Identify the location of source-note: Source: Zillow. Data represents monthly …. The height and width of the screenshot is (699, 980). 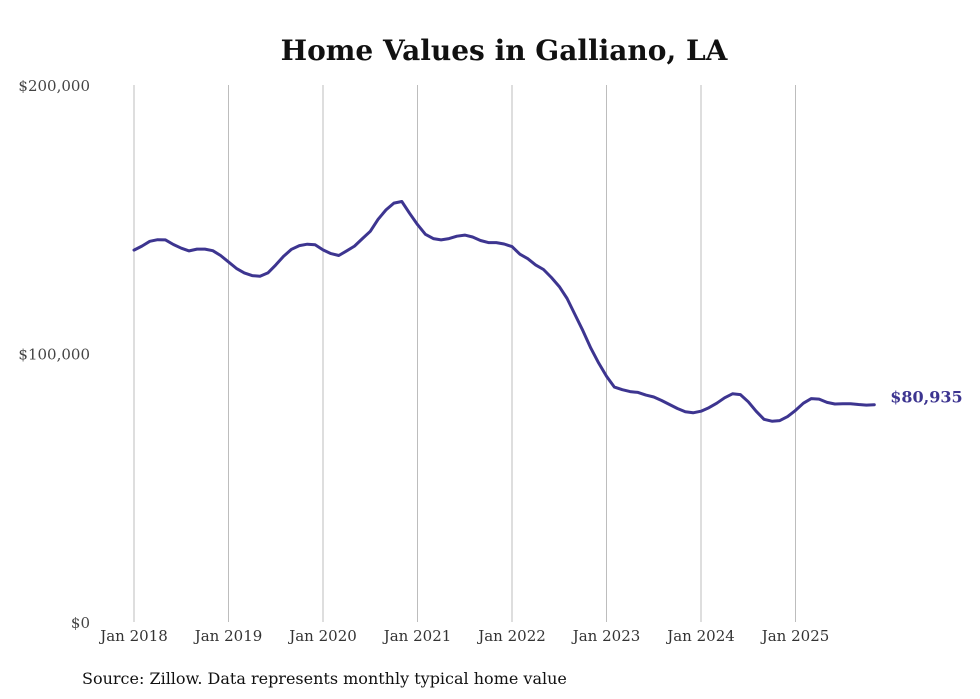
(324, 678).